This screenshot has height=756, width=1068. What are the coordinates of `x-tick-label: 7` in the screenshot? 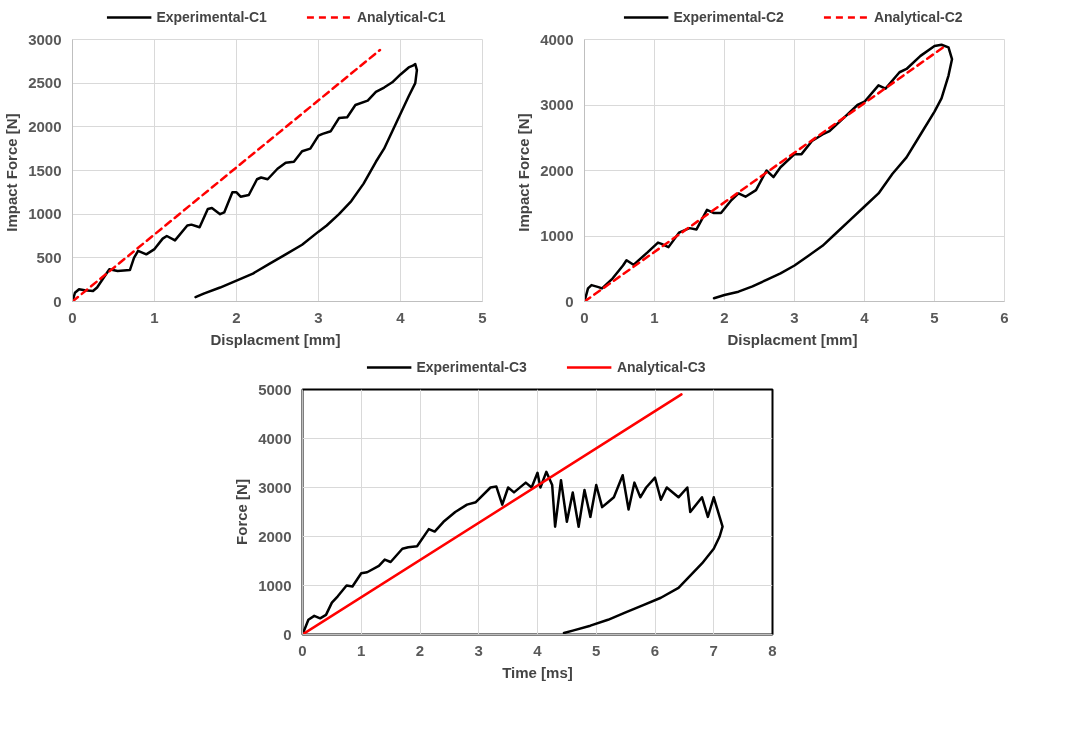 It's located at (713, 650).